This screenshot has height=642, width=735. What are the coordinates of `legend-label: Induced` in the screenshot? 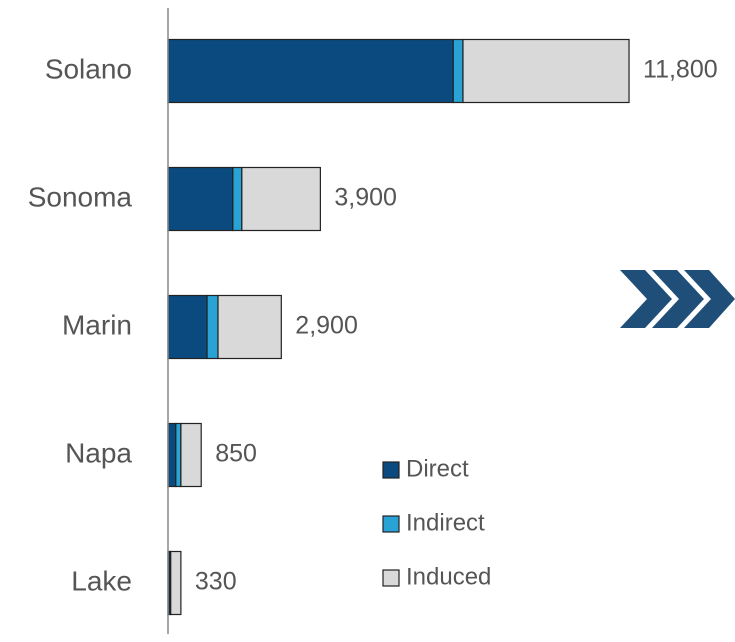 It's located at (448, 576).